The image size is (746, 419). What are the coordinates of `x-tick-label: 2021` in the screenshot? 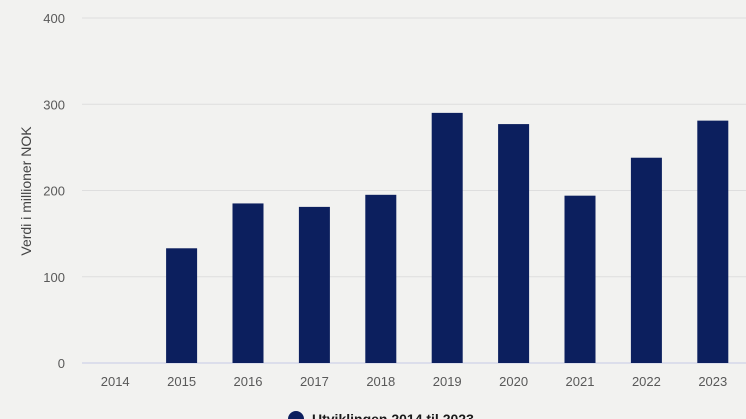 It's located at (580, 381).